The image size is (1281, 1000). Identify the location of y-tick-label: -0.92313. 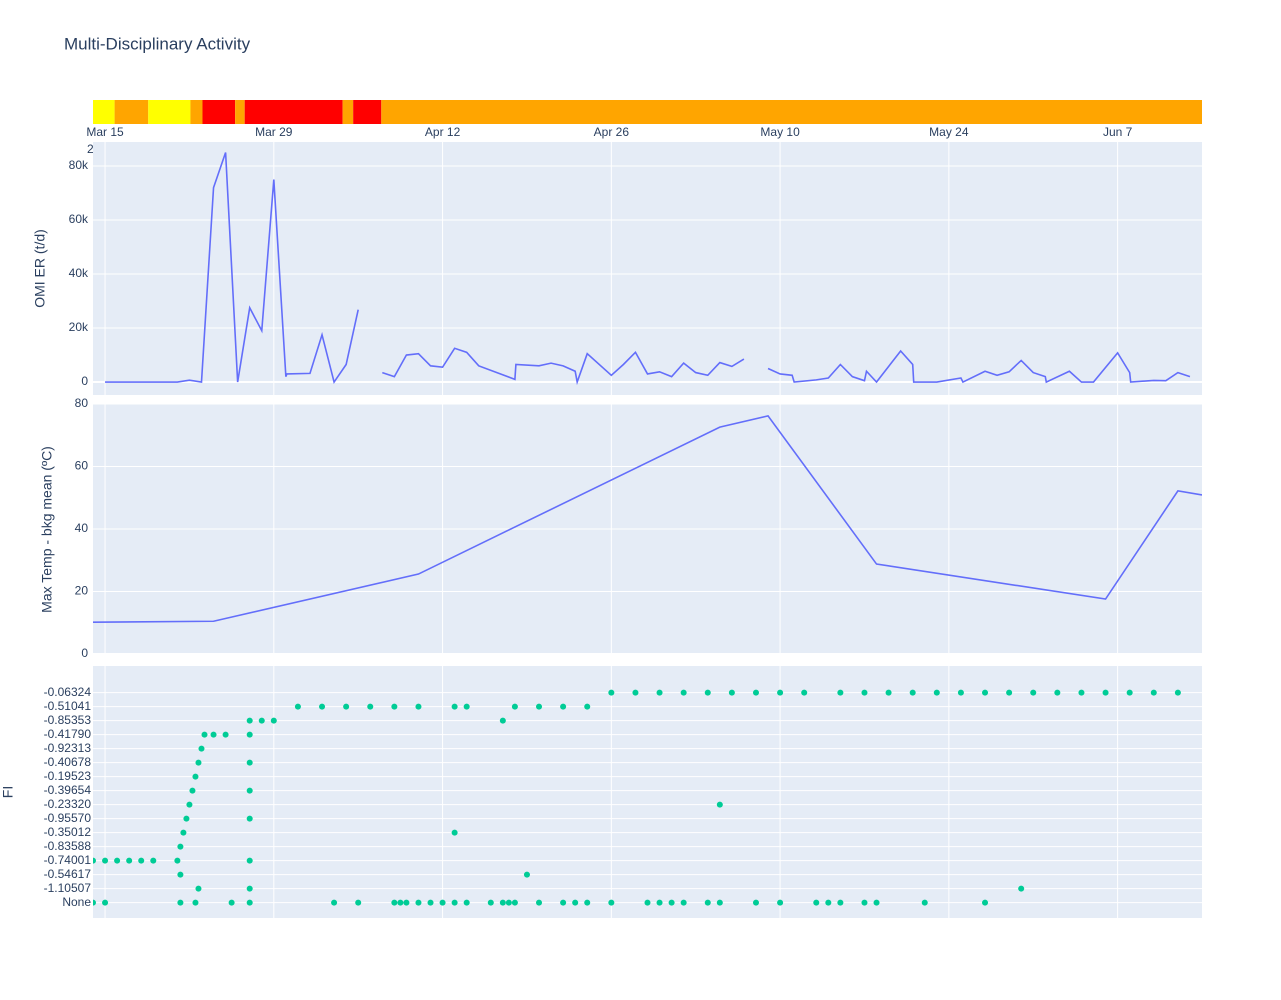
(68, 748).